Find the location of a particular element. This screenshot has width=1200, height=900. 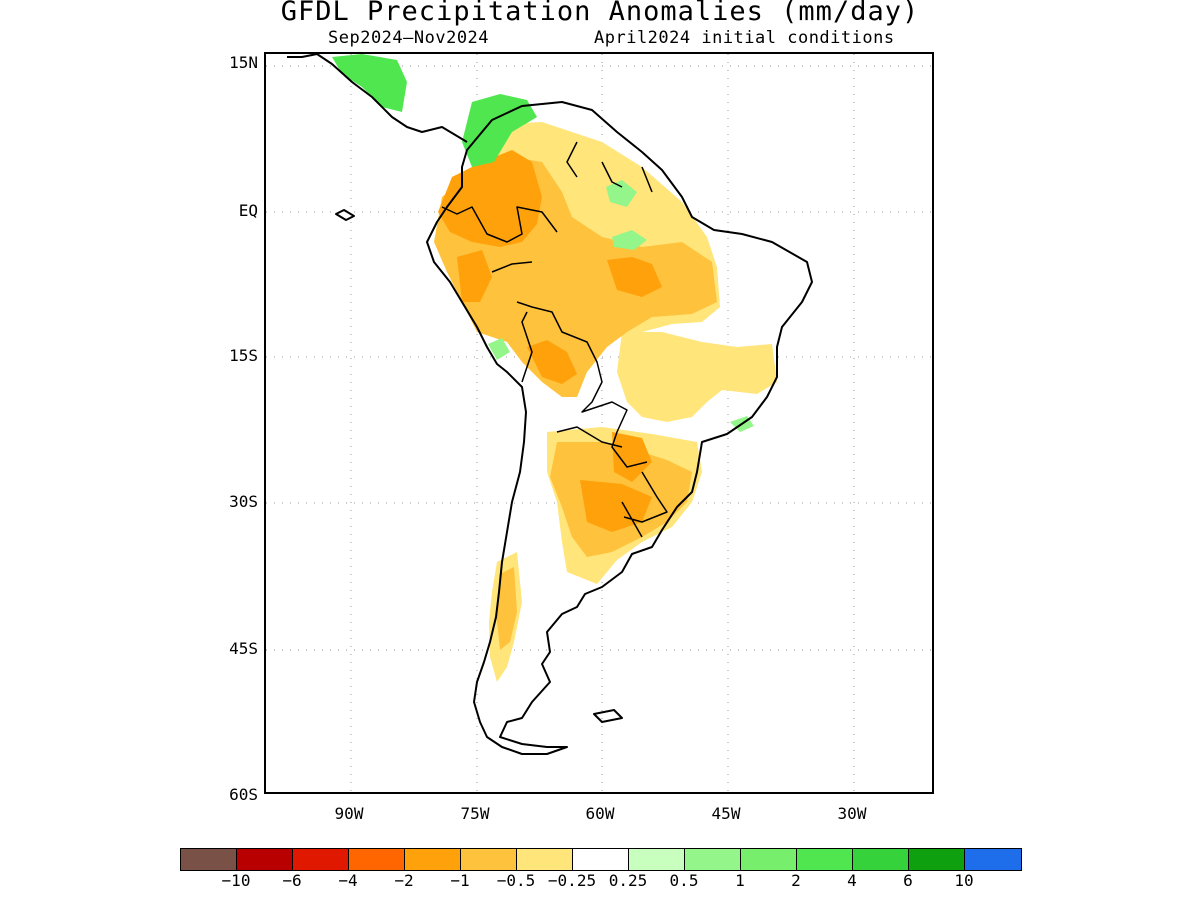

map-title: GFDL Precipitation Anomalies (mm/day) is located at coordinates (600, 13).